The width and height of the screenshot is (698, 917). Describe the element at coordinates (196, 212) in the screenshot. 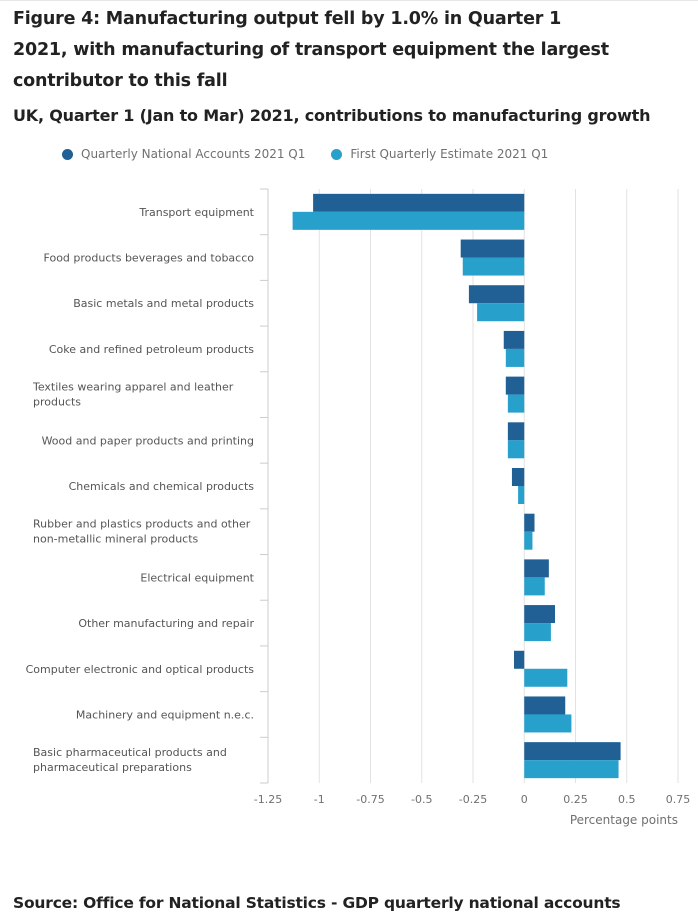

I see `category-label: Transport equipment` at that location.